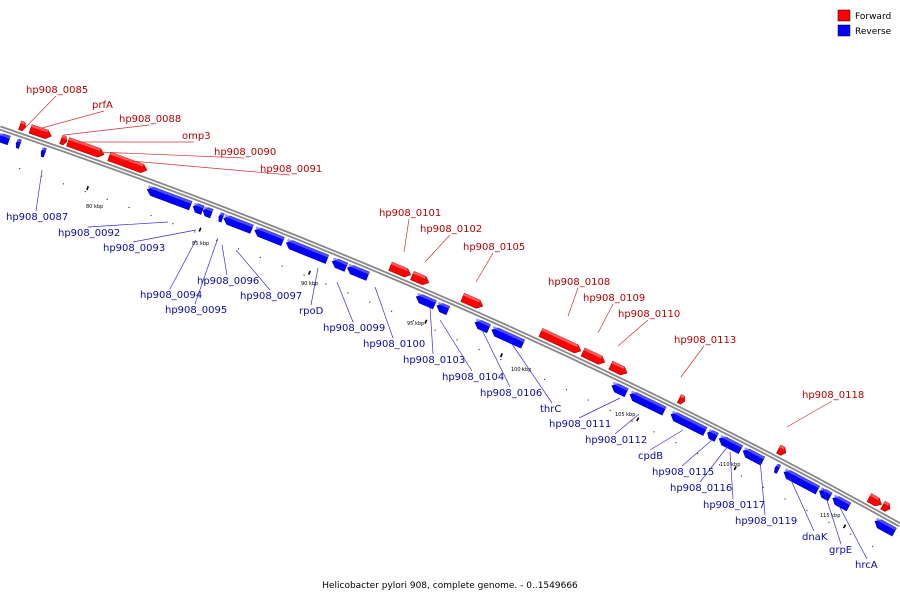 The width and height of the screenshot is (900, 600). I want to click on kbp-label: 115 kbp, so click(830, 516).